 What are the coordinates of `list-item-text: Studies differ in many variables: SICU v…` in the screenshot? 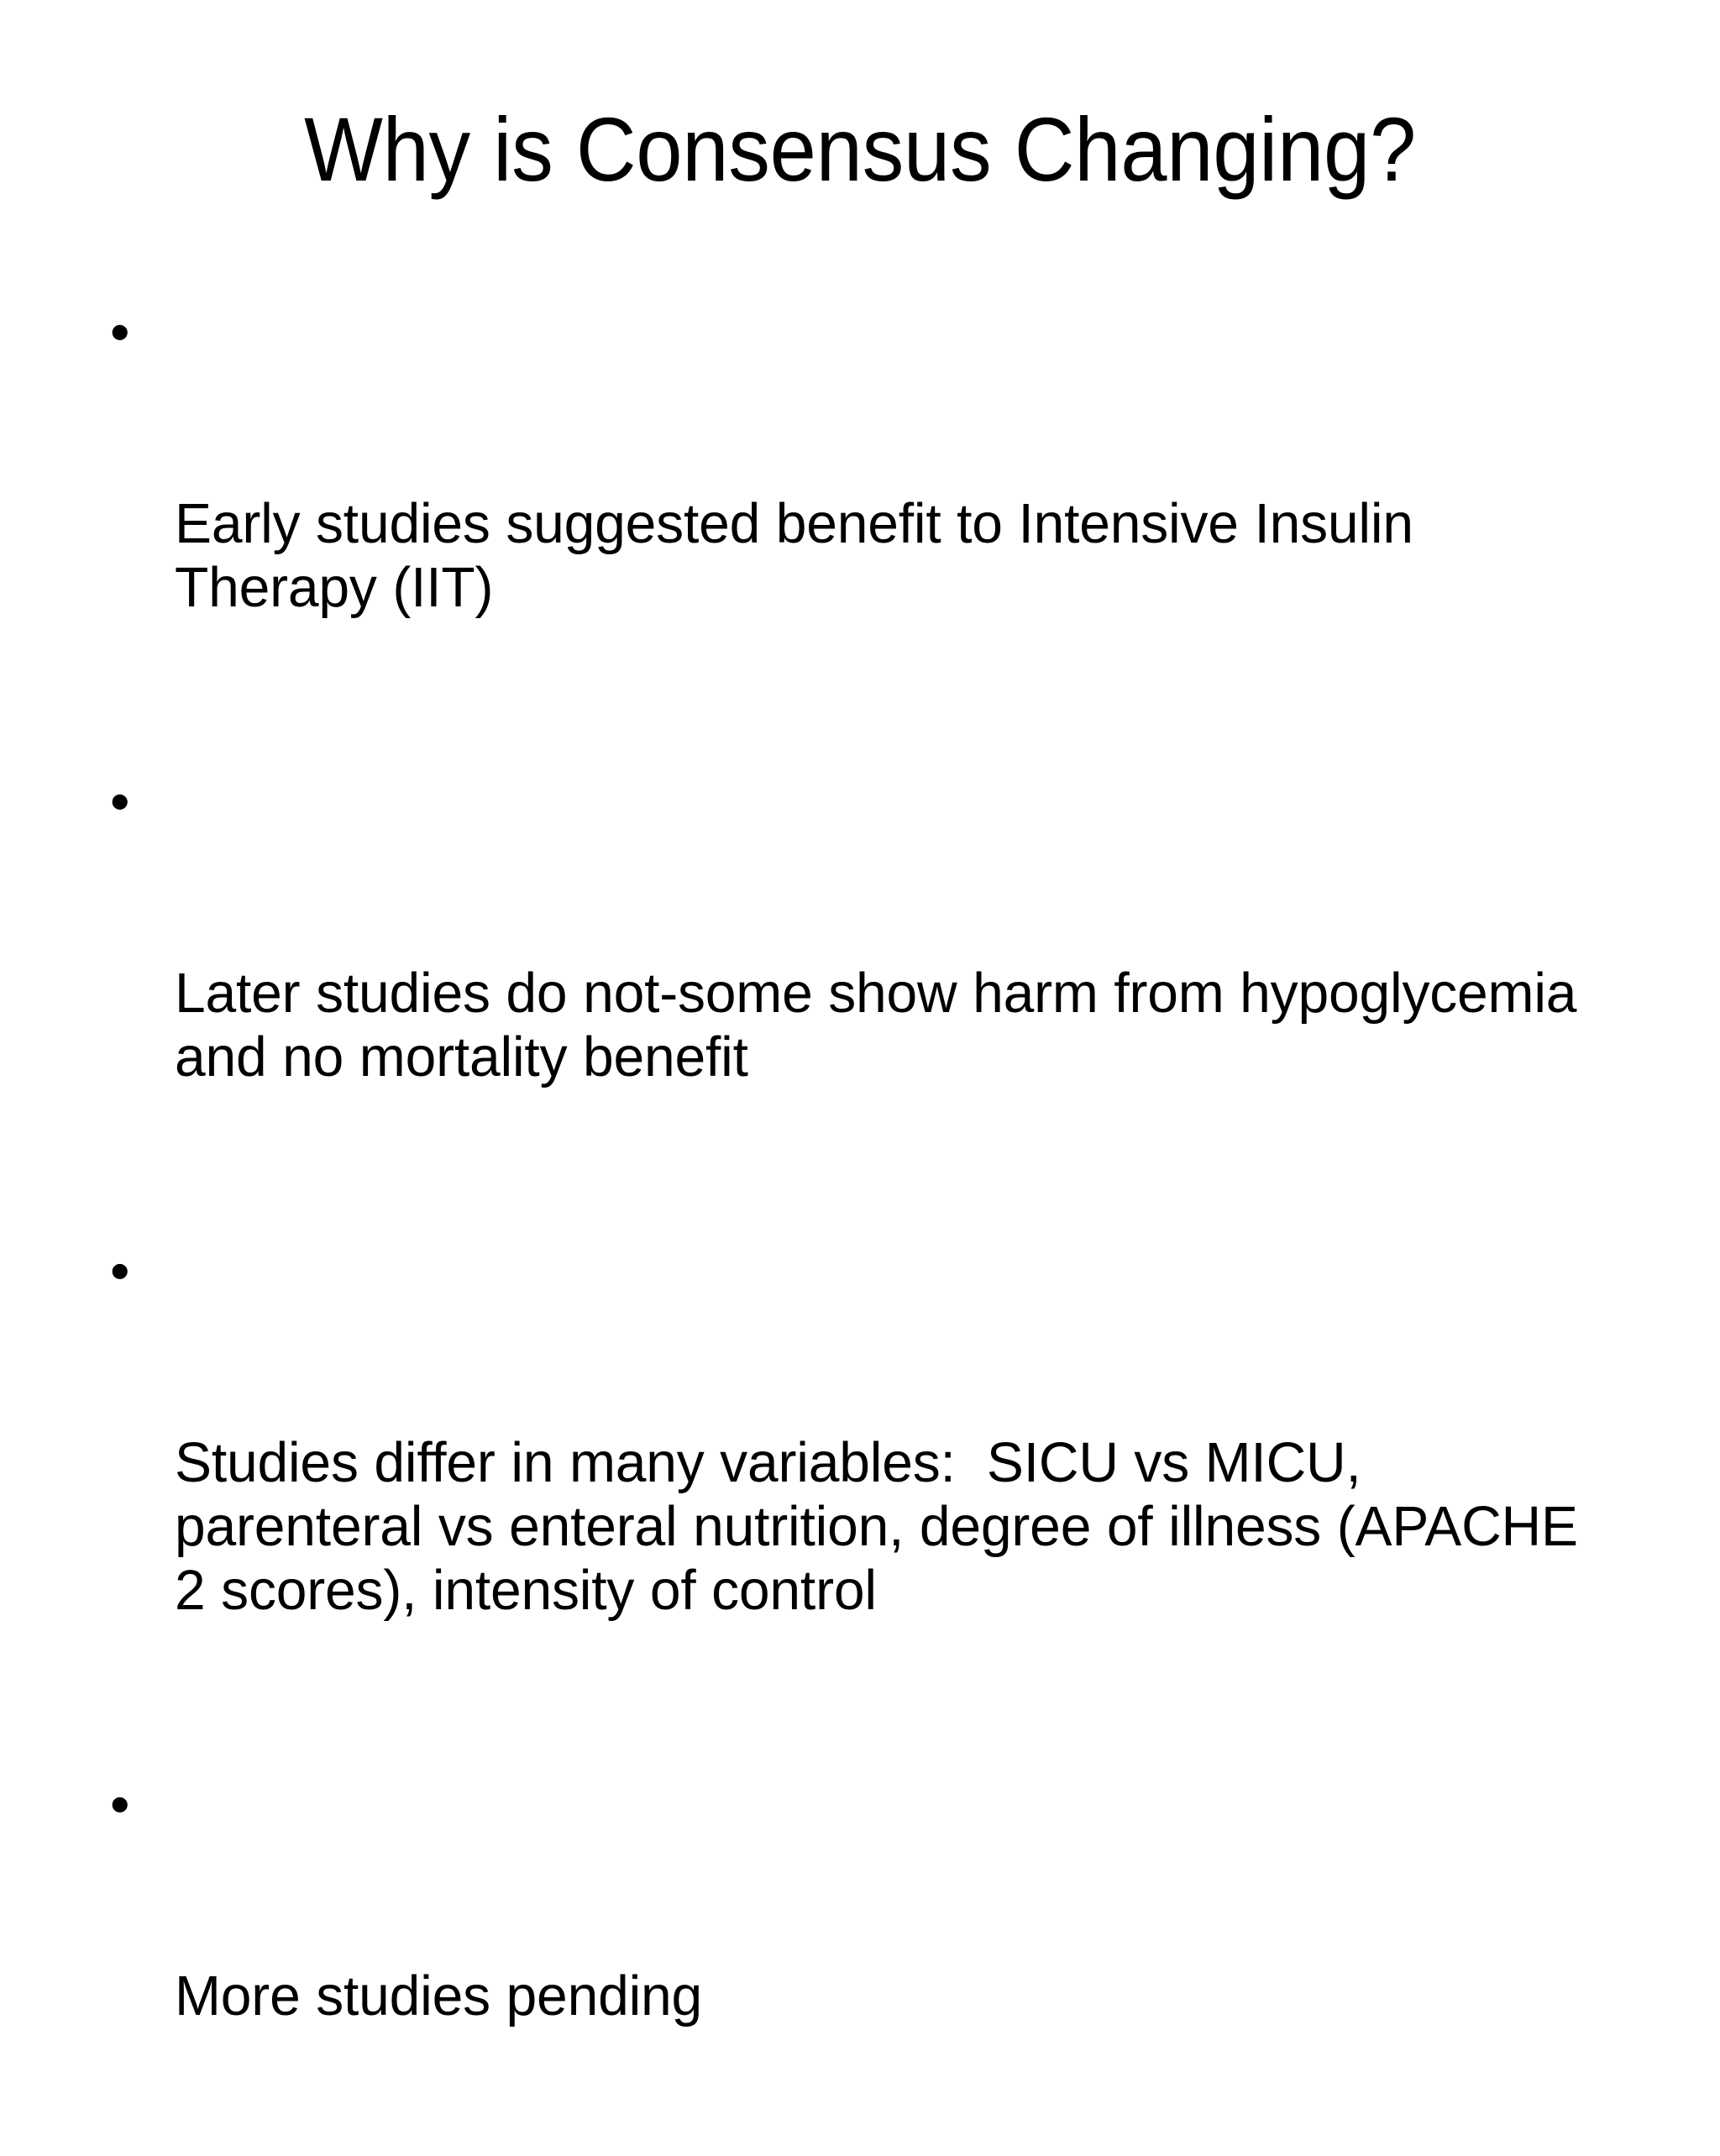 It's located at (885, 1526).